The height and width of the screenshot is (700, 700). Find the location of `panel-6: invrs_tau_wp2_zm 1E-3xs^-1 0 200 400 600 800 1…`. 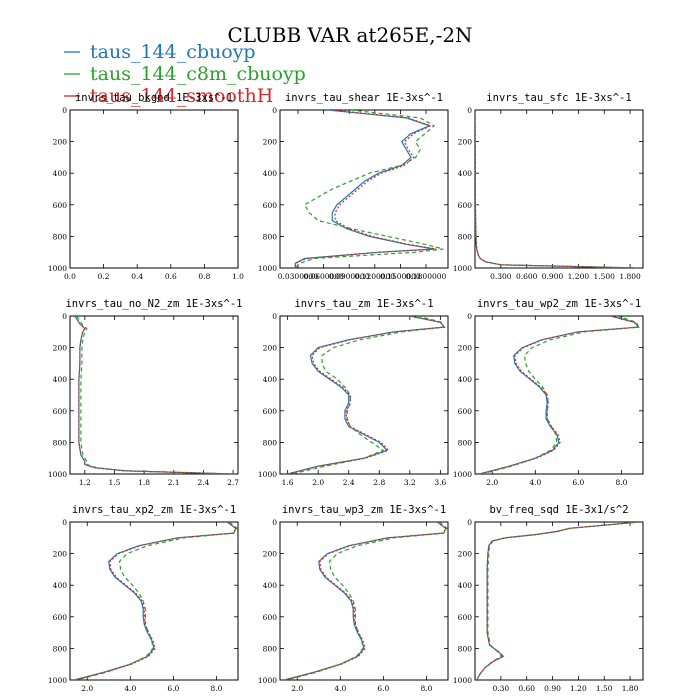

panel-6: invrs_tau_wp2_zm 1E-3xs^-1 0 200 400 600 800 1… is located at coordinates (548, 392).